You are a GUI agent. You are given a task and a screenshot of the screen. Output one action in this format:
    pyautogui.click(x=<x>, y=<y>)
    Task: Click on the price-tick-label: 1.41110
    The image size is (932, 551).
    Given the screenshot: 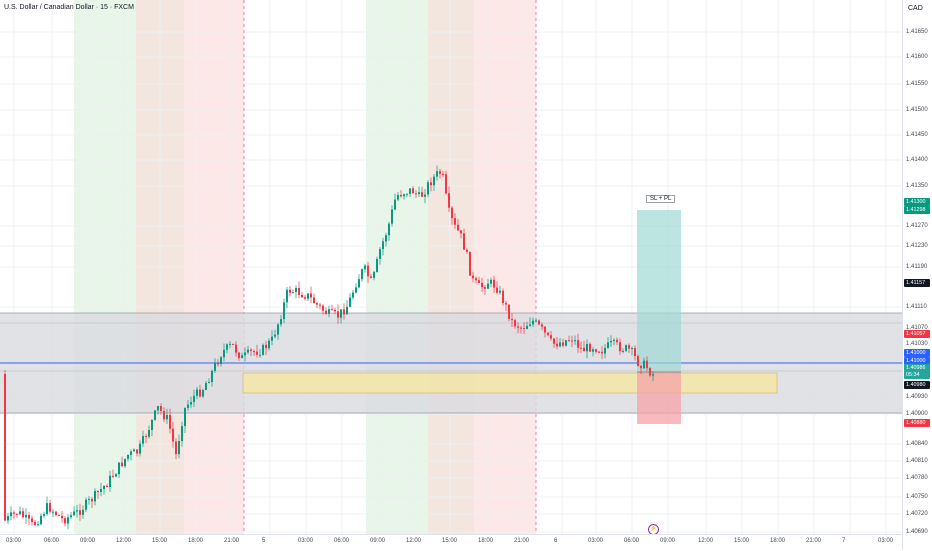 What is the action you would take?
    pyautogui.click(x=916, y=307)
    